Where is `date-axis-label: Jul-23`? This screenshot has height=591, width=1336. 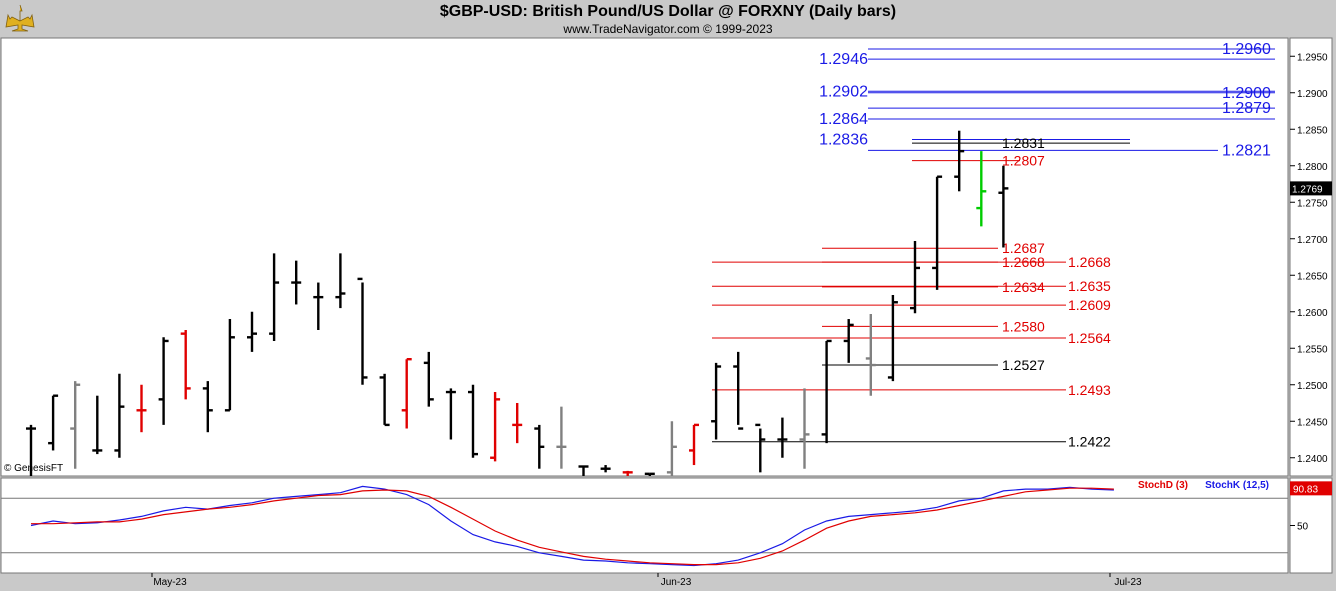 date-axis-label: Jul-23 is located at coordinates (1128, 582).